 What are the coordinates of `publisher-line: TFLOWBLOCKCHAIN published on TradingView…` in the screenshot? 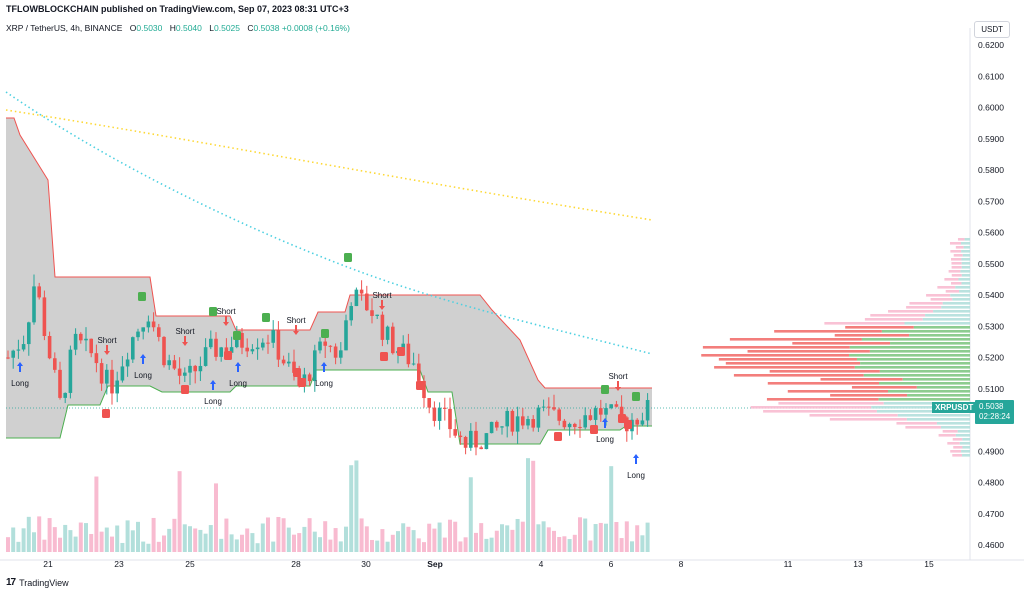 It's located at (177, 9).